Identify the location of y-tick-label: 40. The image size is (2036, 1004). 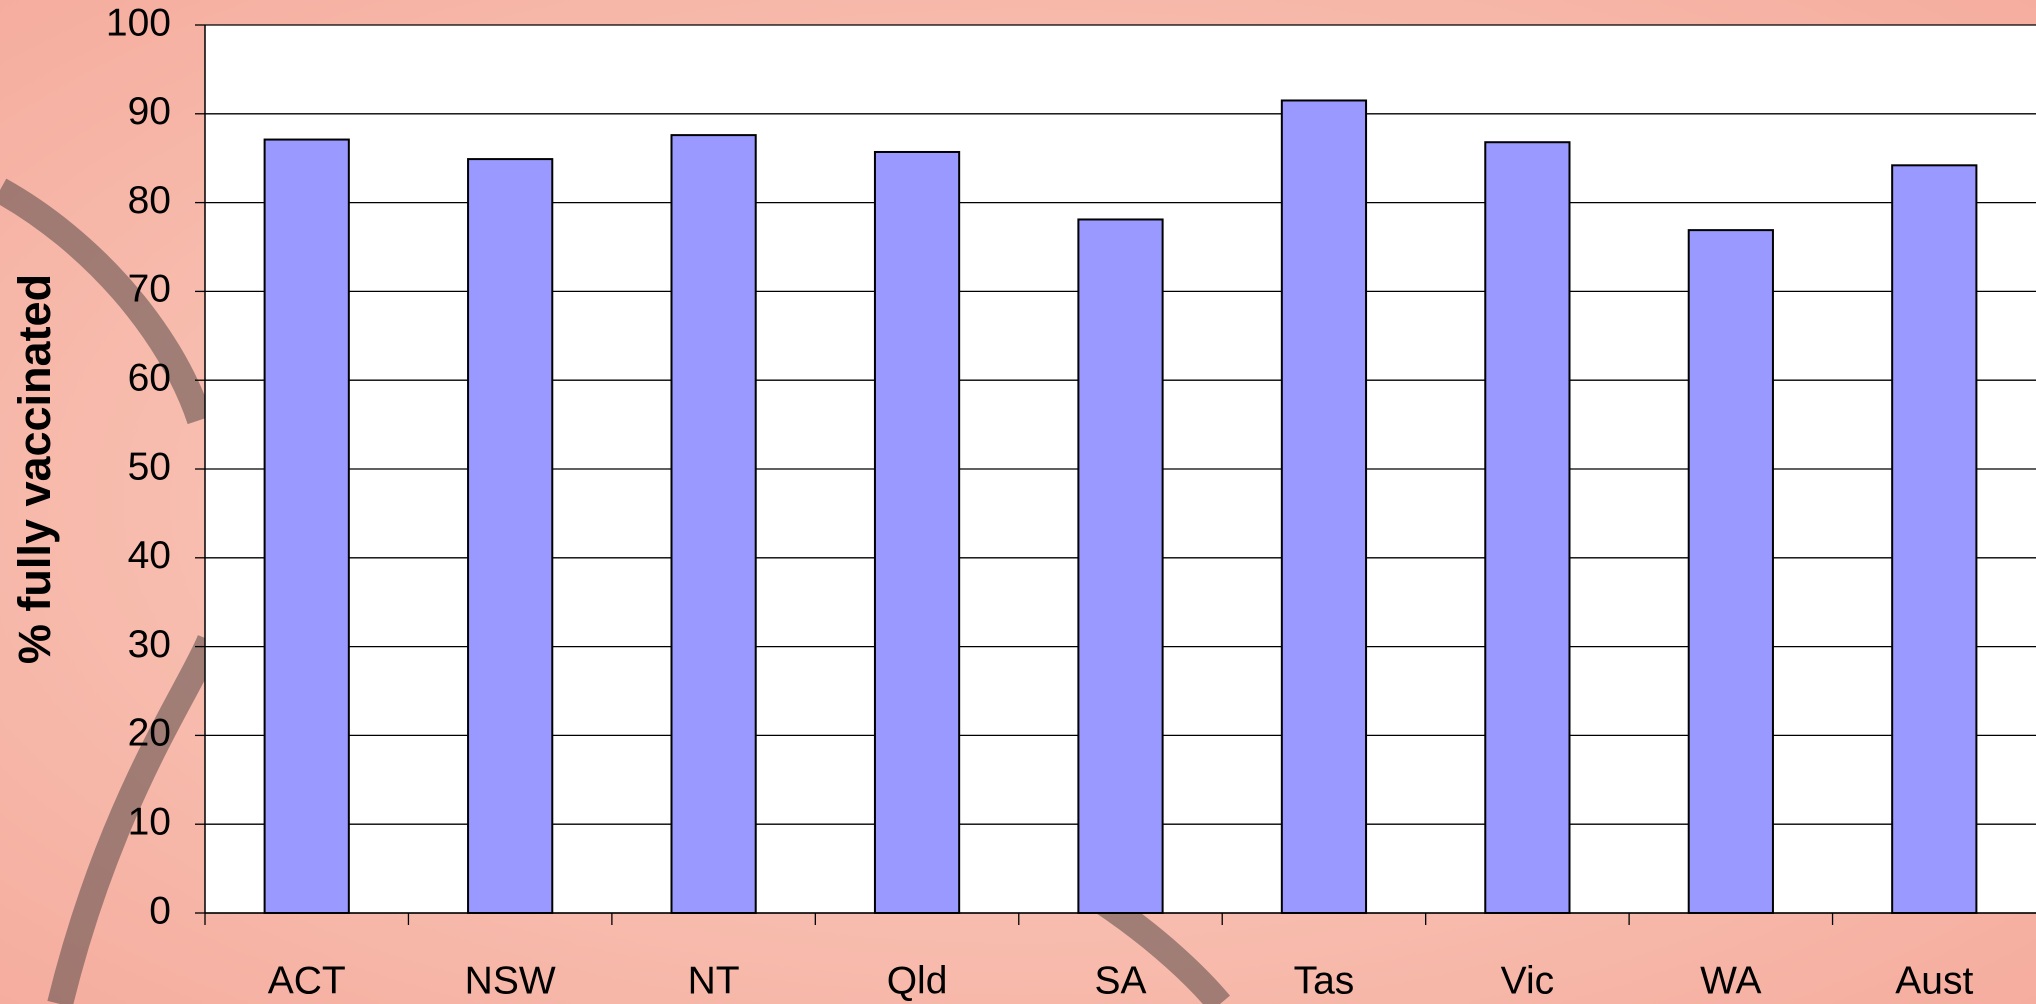
(149, 555).